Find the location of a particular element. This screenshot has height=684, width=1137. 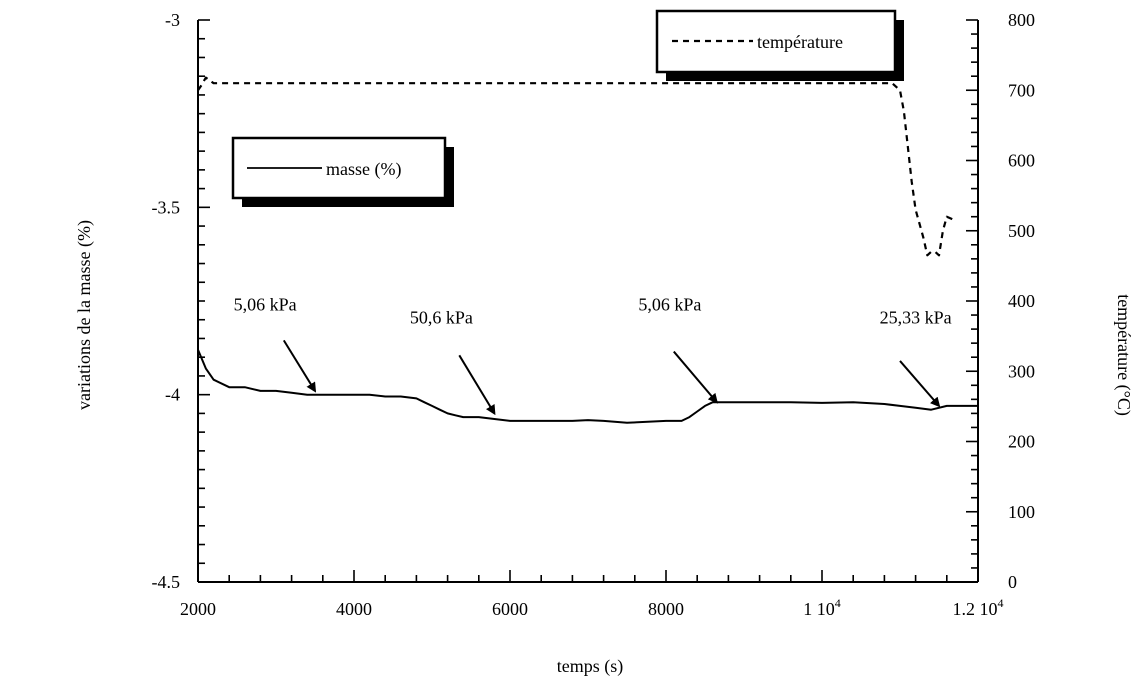

annotation-label: 50,6 kPa is located at coordinates (441, 317).